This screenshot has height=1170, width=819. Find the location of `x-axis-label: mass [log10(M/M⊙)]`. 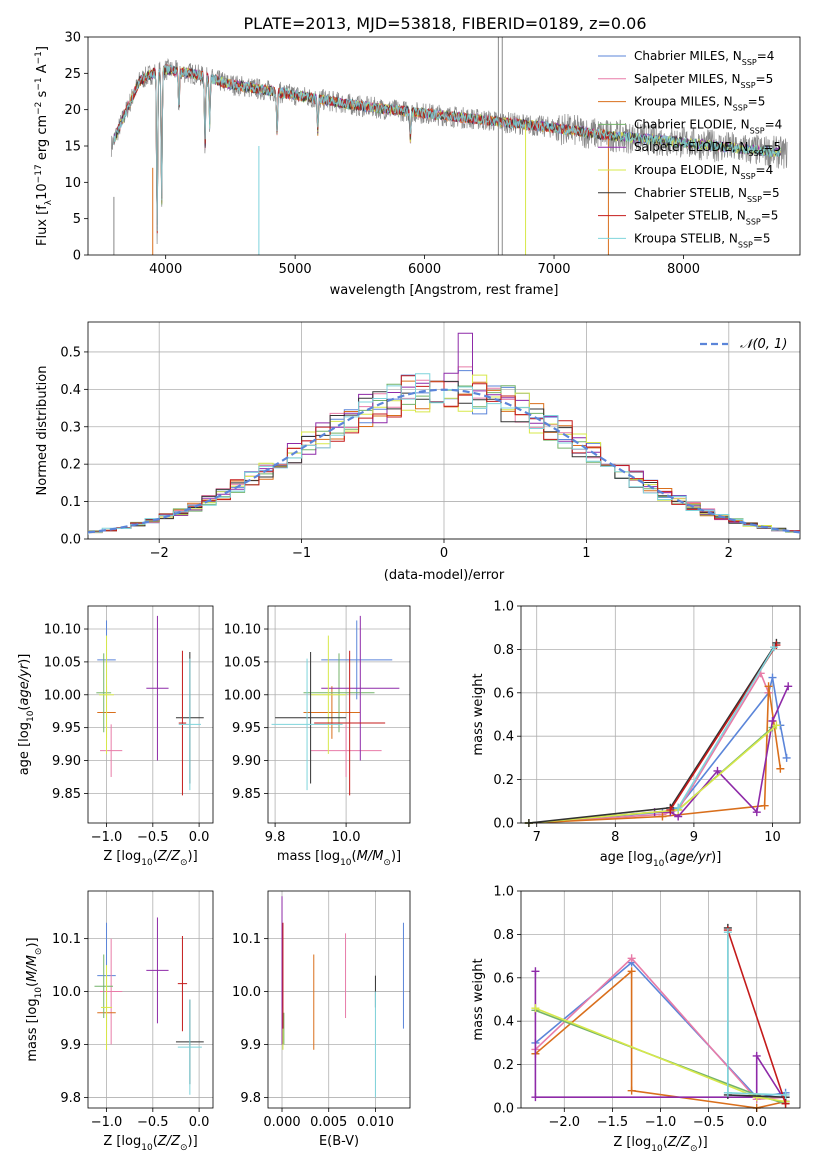

x-axis-label: mass [log10(M/M⊙)] is located at coordinates (339, 858).